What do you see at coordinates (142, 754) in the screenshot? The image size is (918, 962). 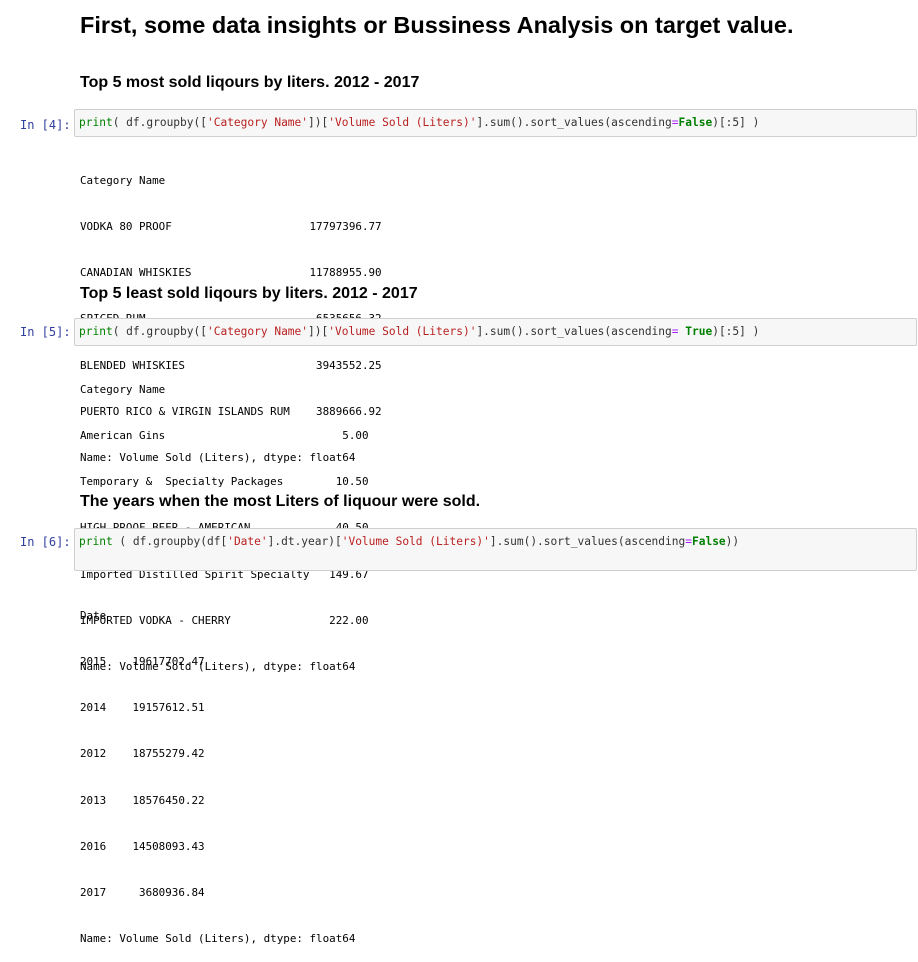 I see `output-line: 2012 18755279.42` at bounding box center [142, 754].